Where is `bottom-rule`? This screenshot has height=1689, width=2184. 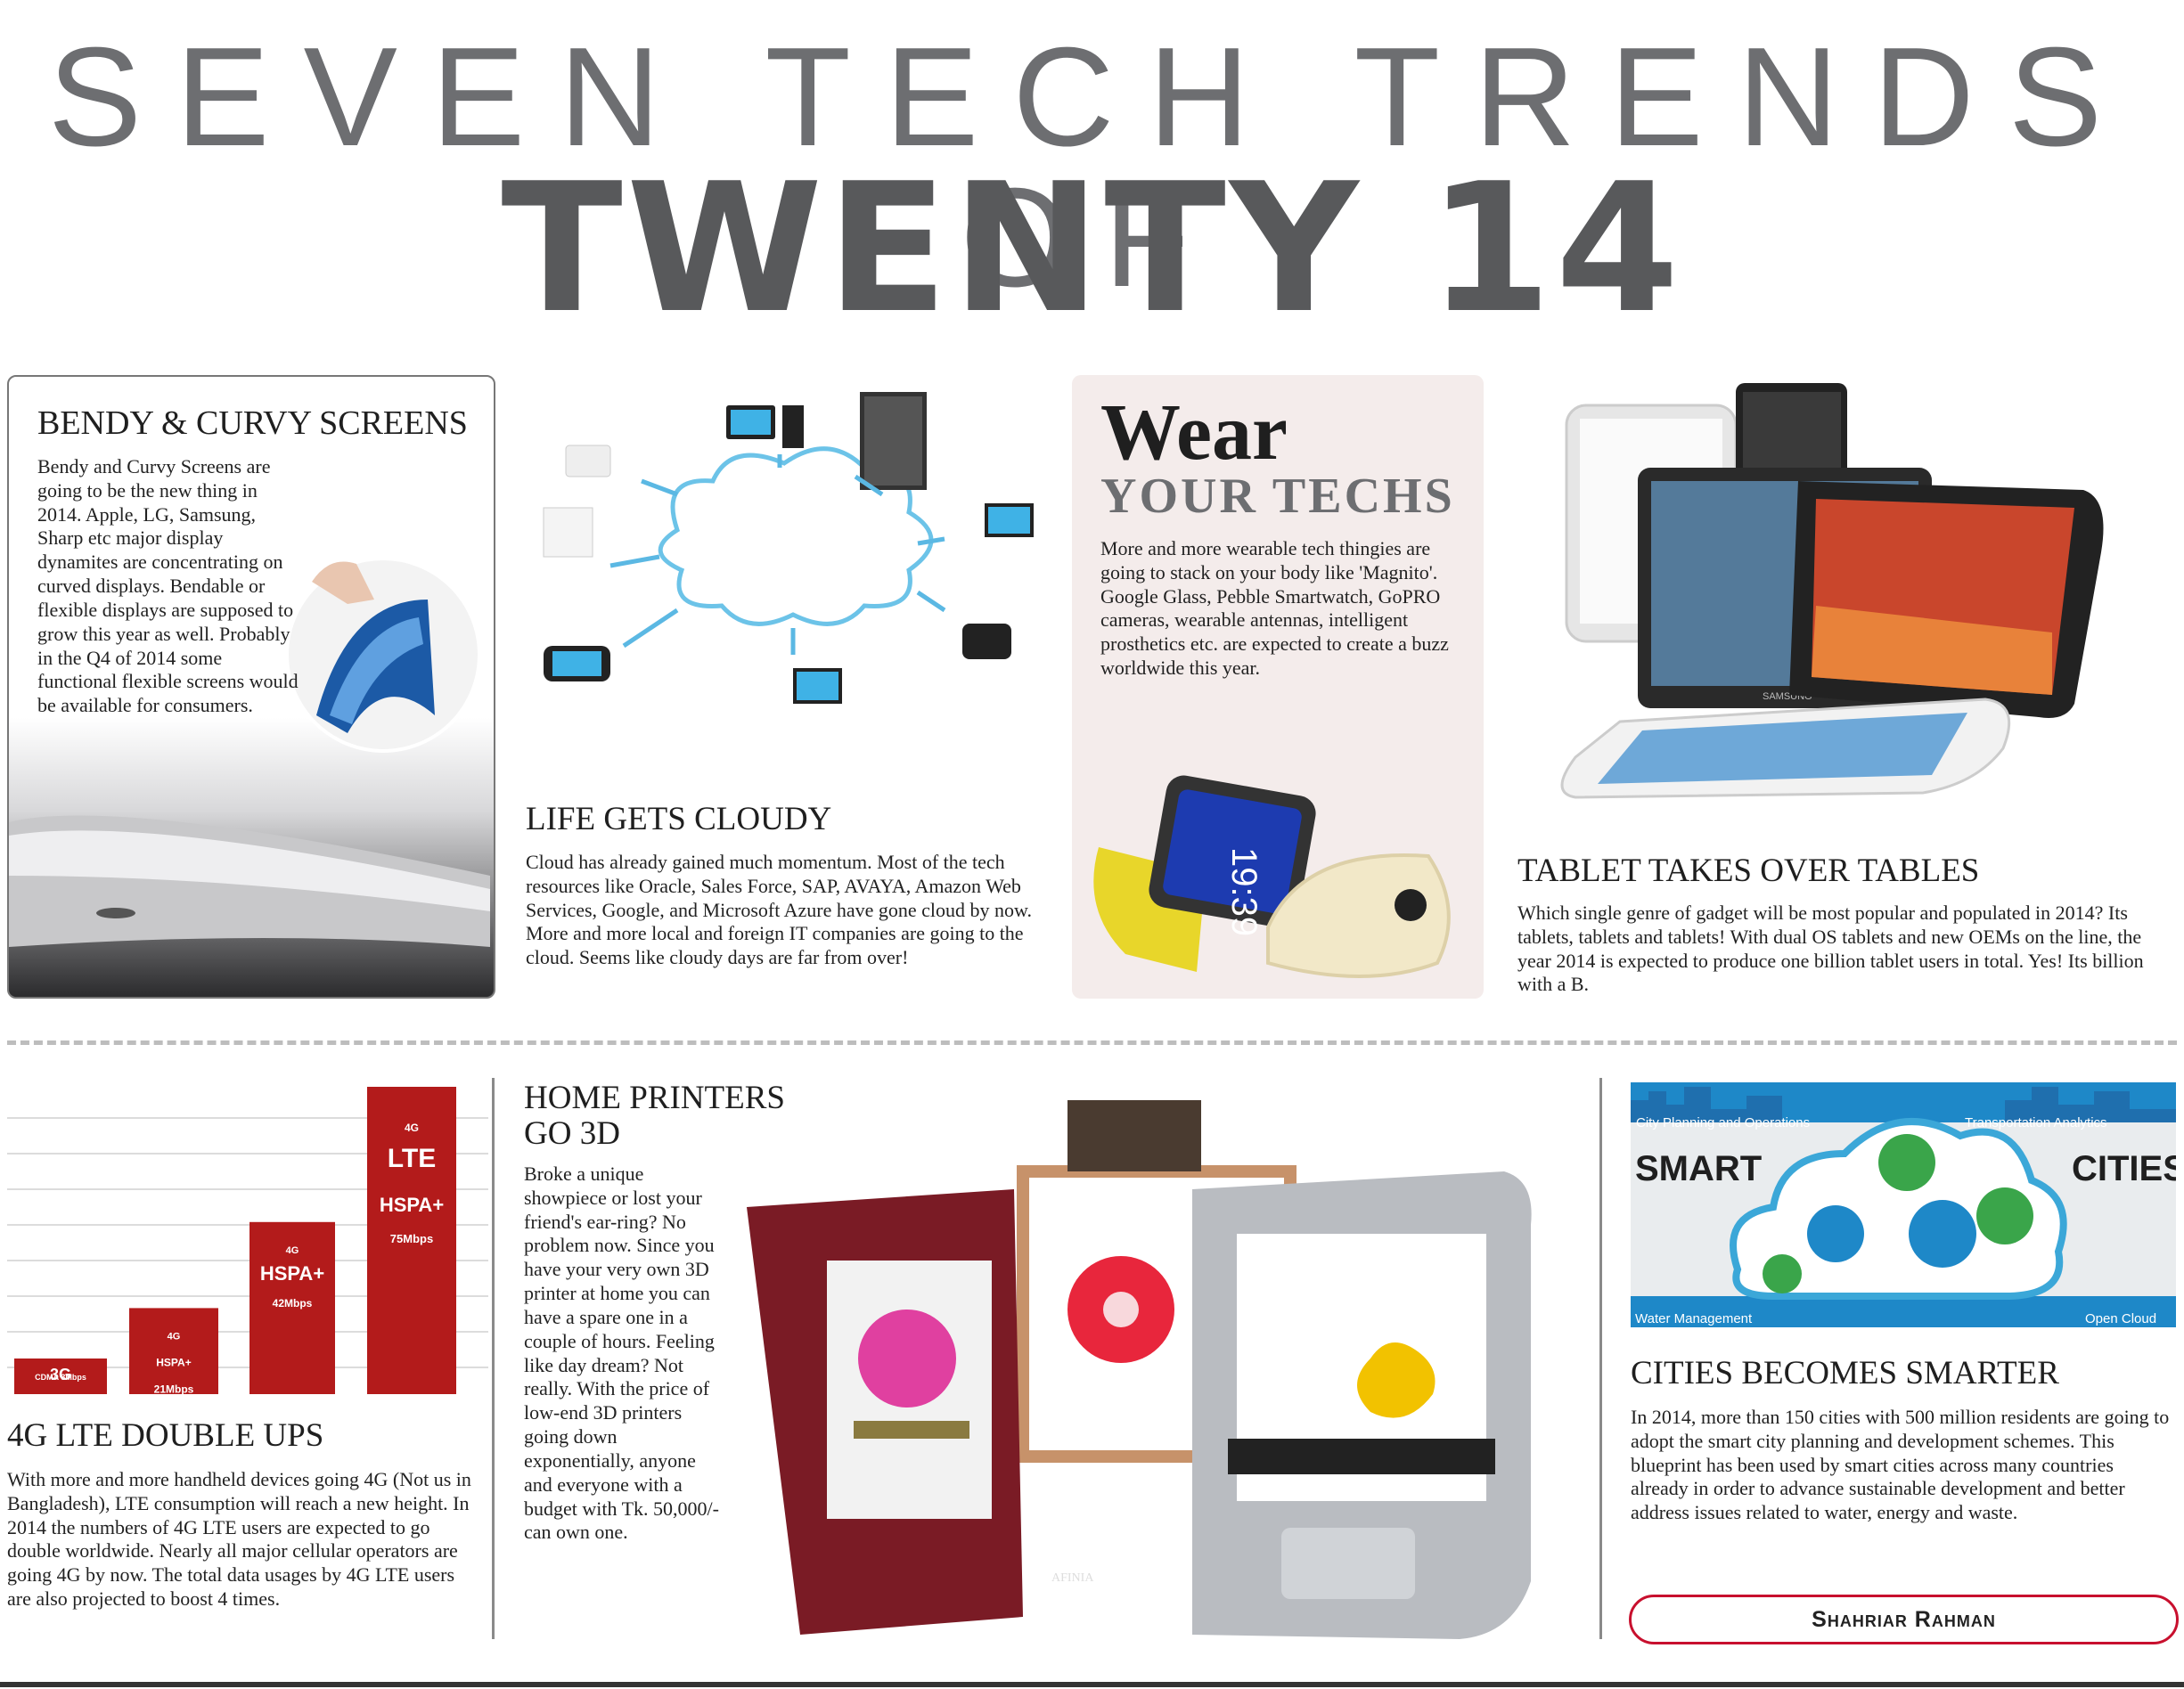
bottom-rule is located at coordinates (1092, 1684).